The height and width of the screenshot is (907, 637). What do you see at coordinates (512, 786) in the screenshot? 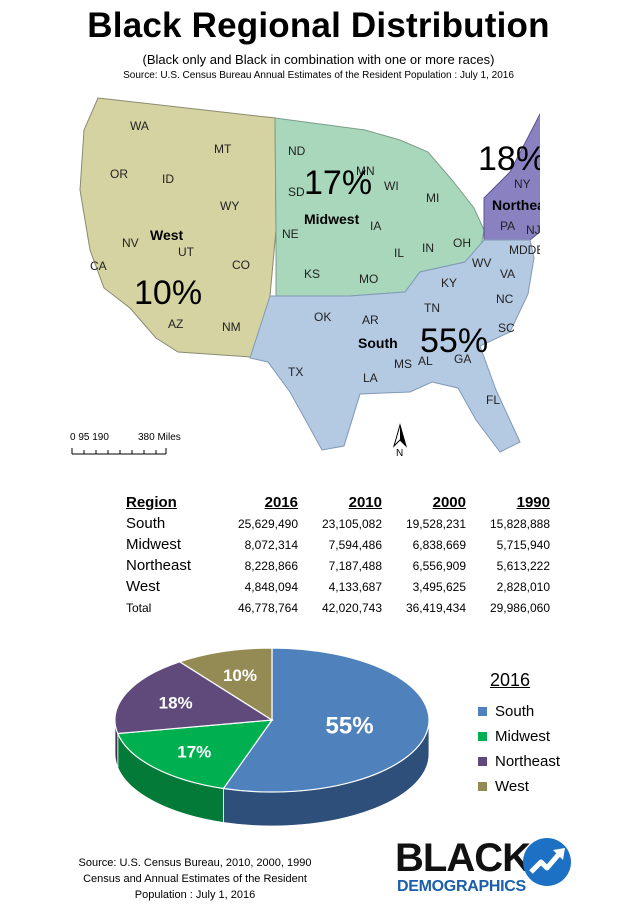
I see `legend-label: West` at bounding box center [512, 786].